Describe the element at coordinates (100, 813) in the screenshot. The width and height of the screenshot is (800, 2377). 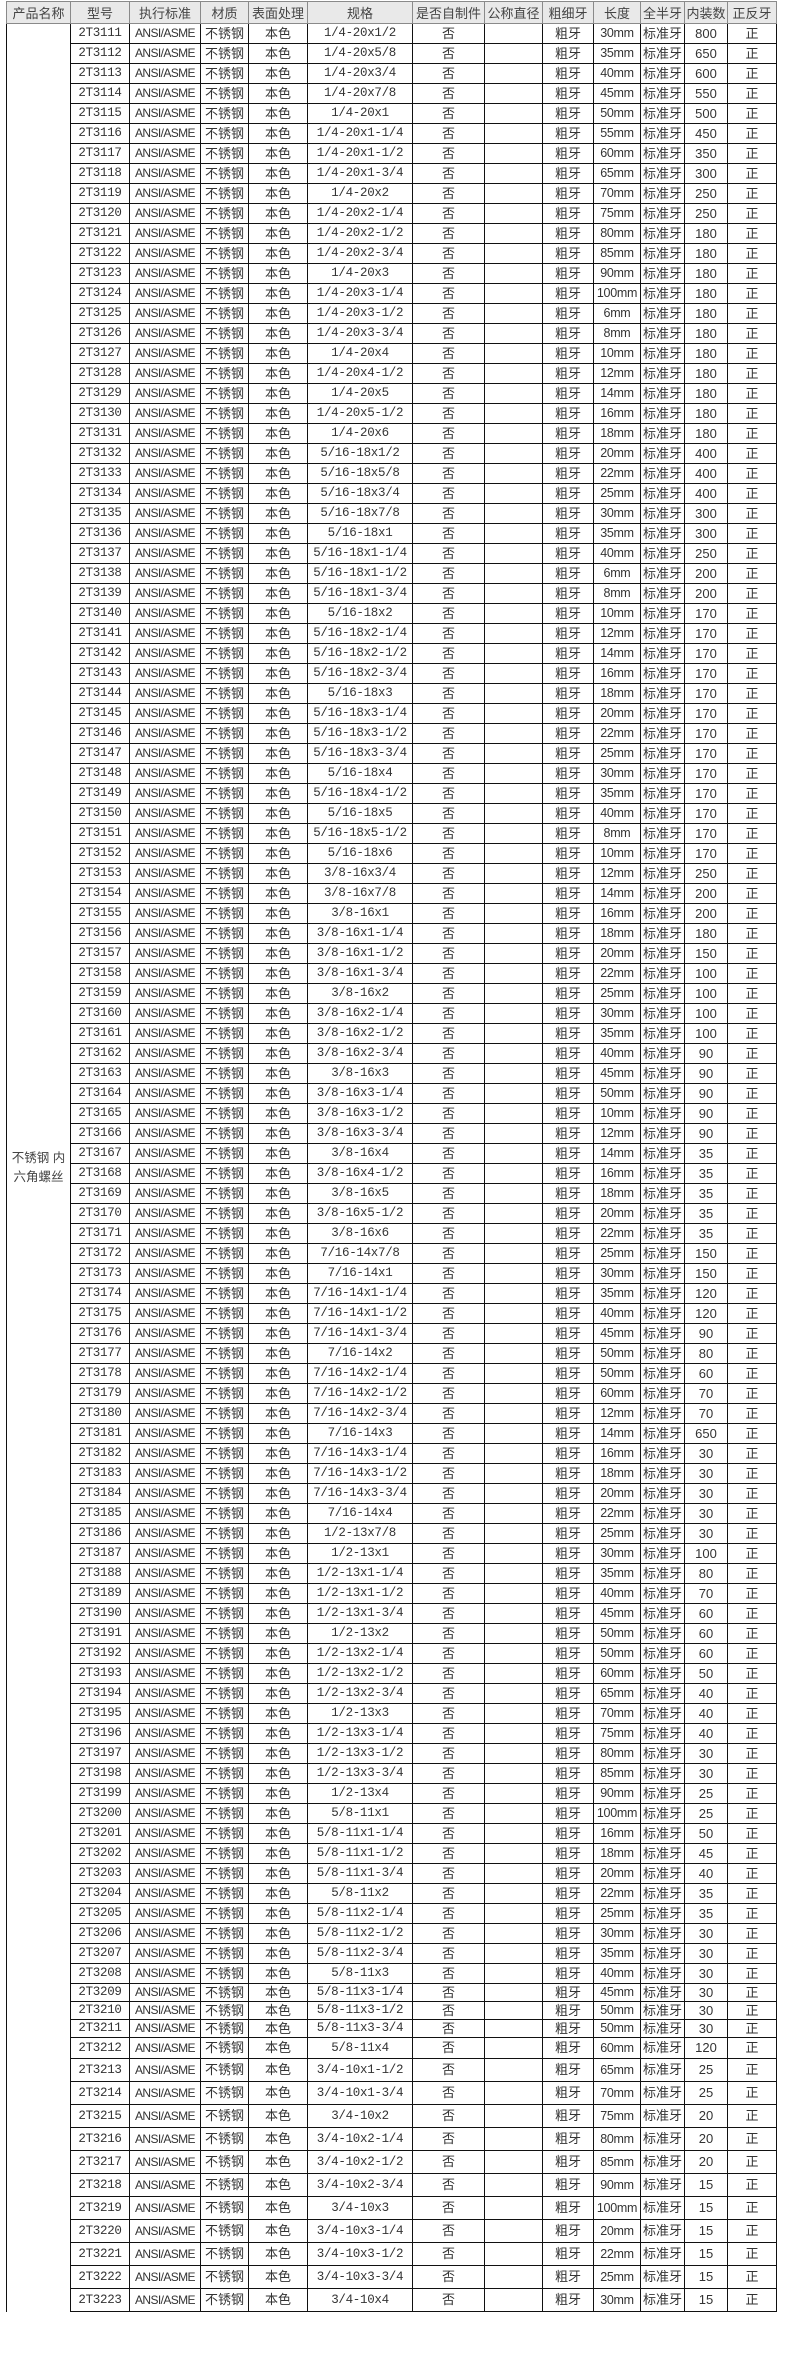
I see `cell-model: 2T3150` at that location.